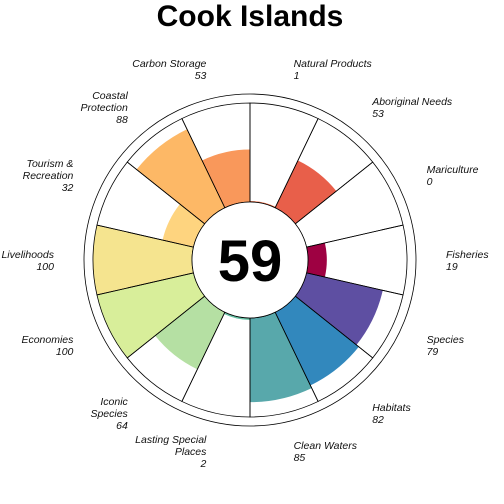 The height and width of the screenshot is (504, 504). What do you see at coordinates (326, 446) in the screenshot?
I see `label-text-clean-waters: Clean Waters` at bounding box center [326, 446].